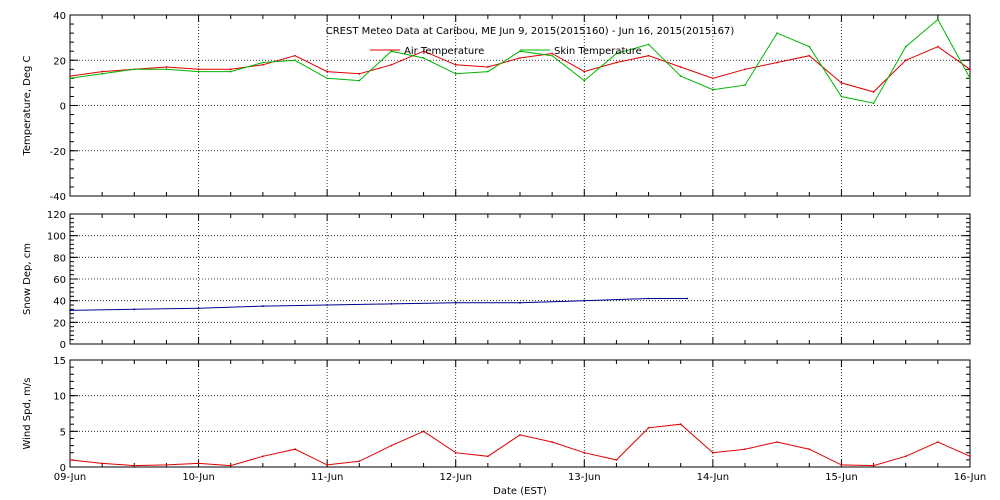  What do you see at coordinates (27, 105) in the screenshot?
I see `y-axis-label: Temperature, Deg C` at bounding box center [27, 105].